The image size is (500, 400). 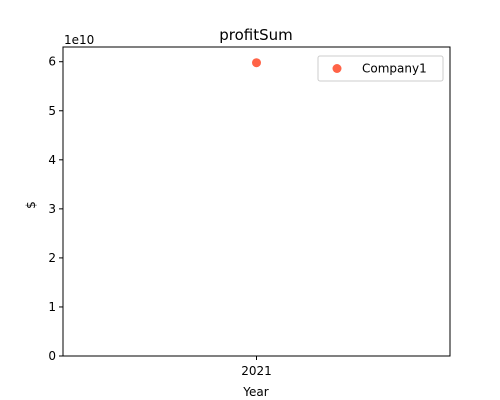 I want to click on legend-box, so click(x=380, y=68).